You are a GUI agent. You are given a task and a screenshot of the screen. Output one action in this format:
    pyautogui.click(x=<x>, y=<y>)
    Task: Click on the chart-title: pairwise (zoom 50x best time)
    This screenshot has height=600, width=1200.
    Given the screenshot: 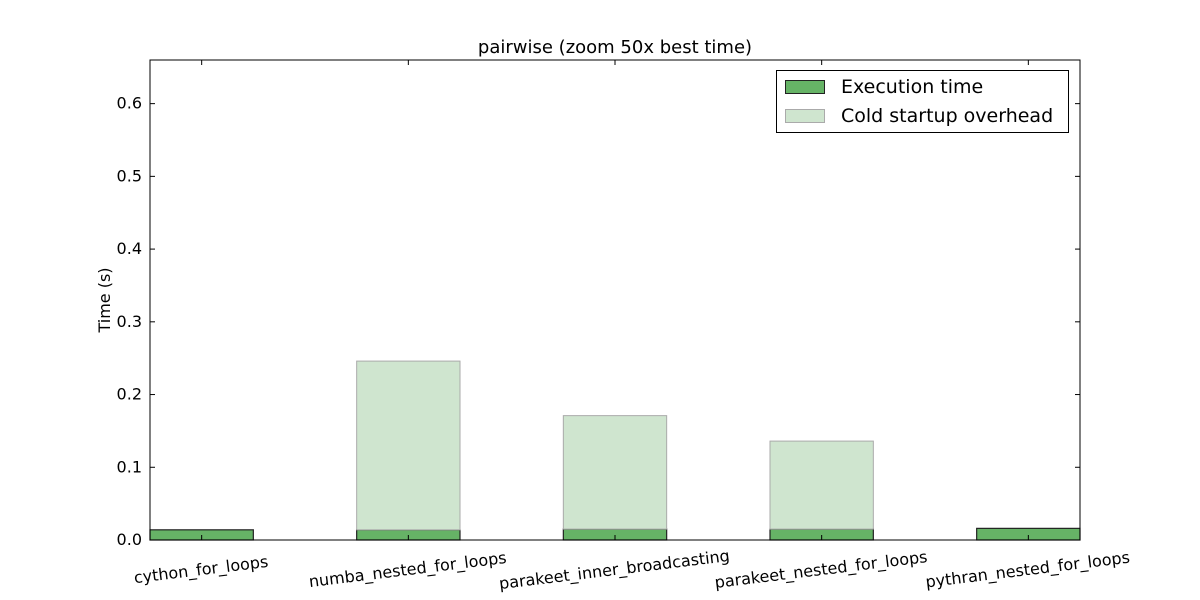 What is the action you would take?
    pyautogui.click(x=615, y=47)
    